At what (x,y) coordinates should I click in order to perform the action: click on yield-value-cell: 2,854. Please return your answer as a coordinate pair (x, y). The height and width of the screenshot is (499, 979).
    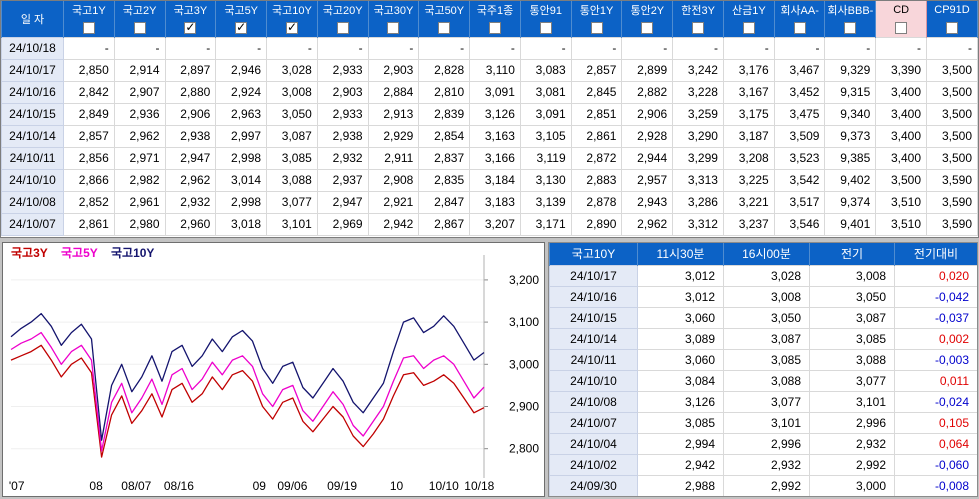
    Looking at the image, I should click on (444, 136).